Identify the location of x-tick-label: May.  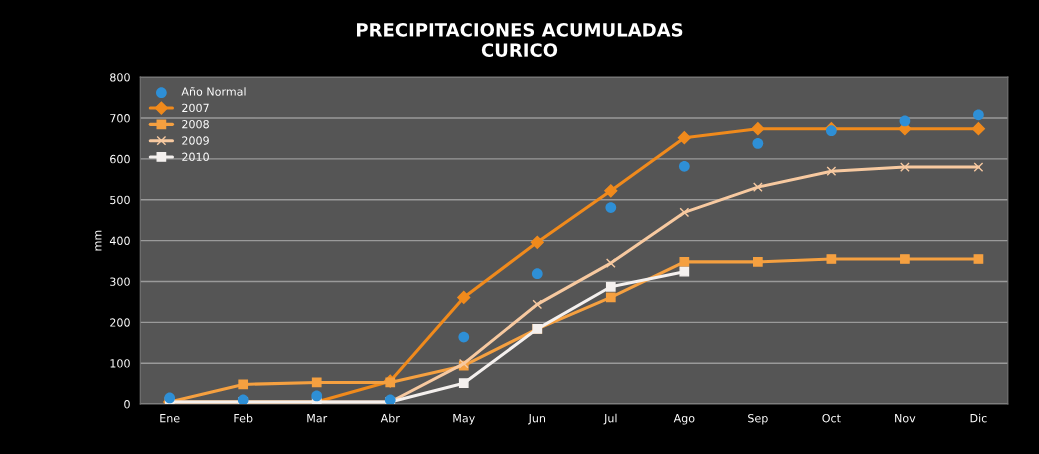
(464, 419).